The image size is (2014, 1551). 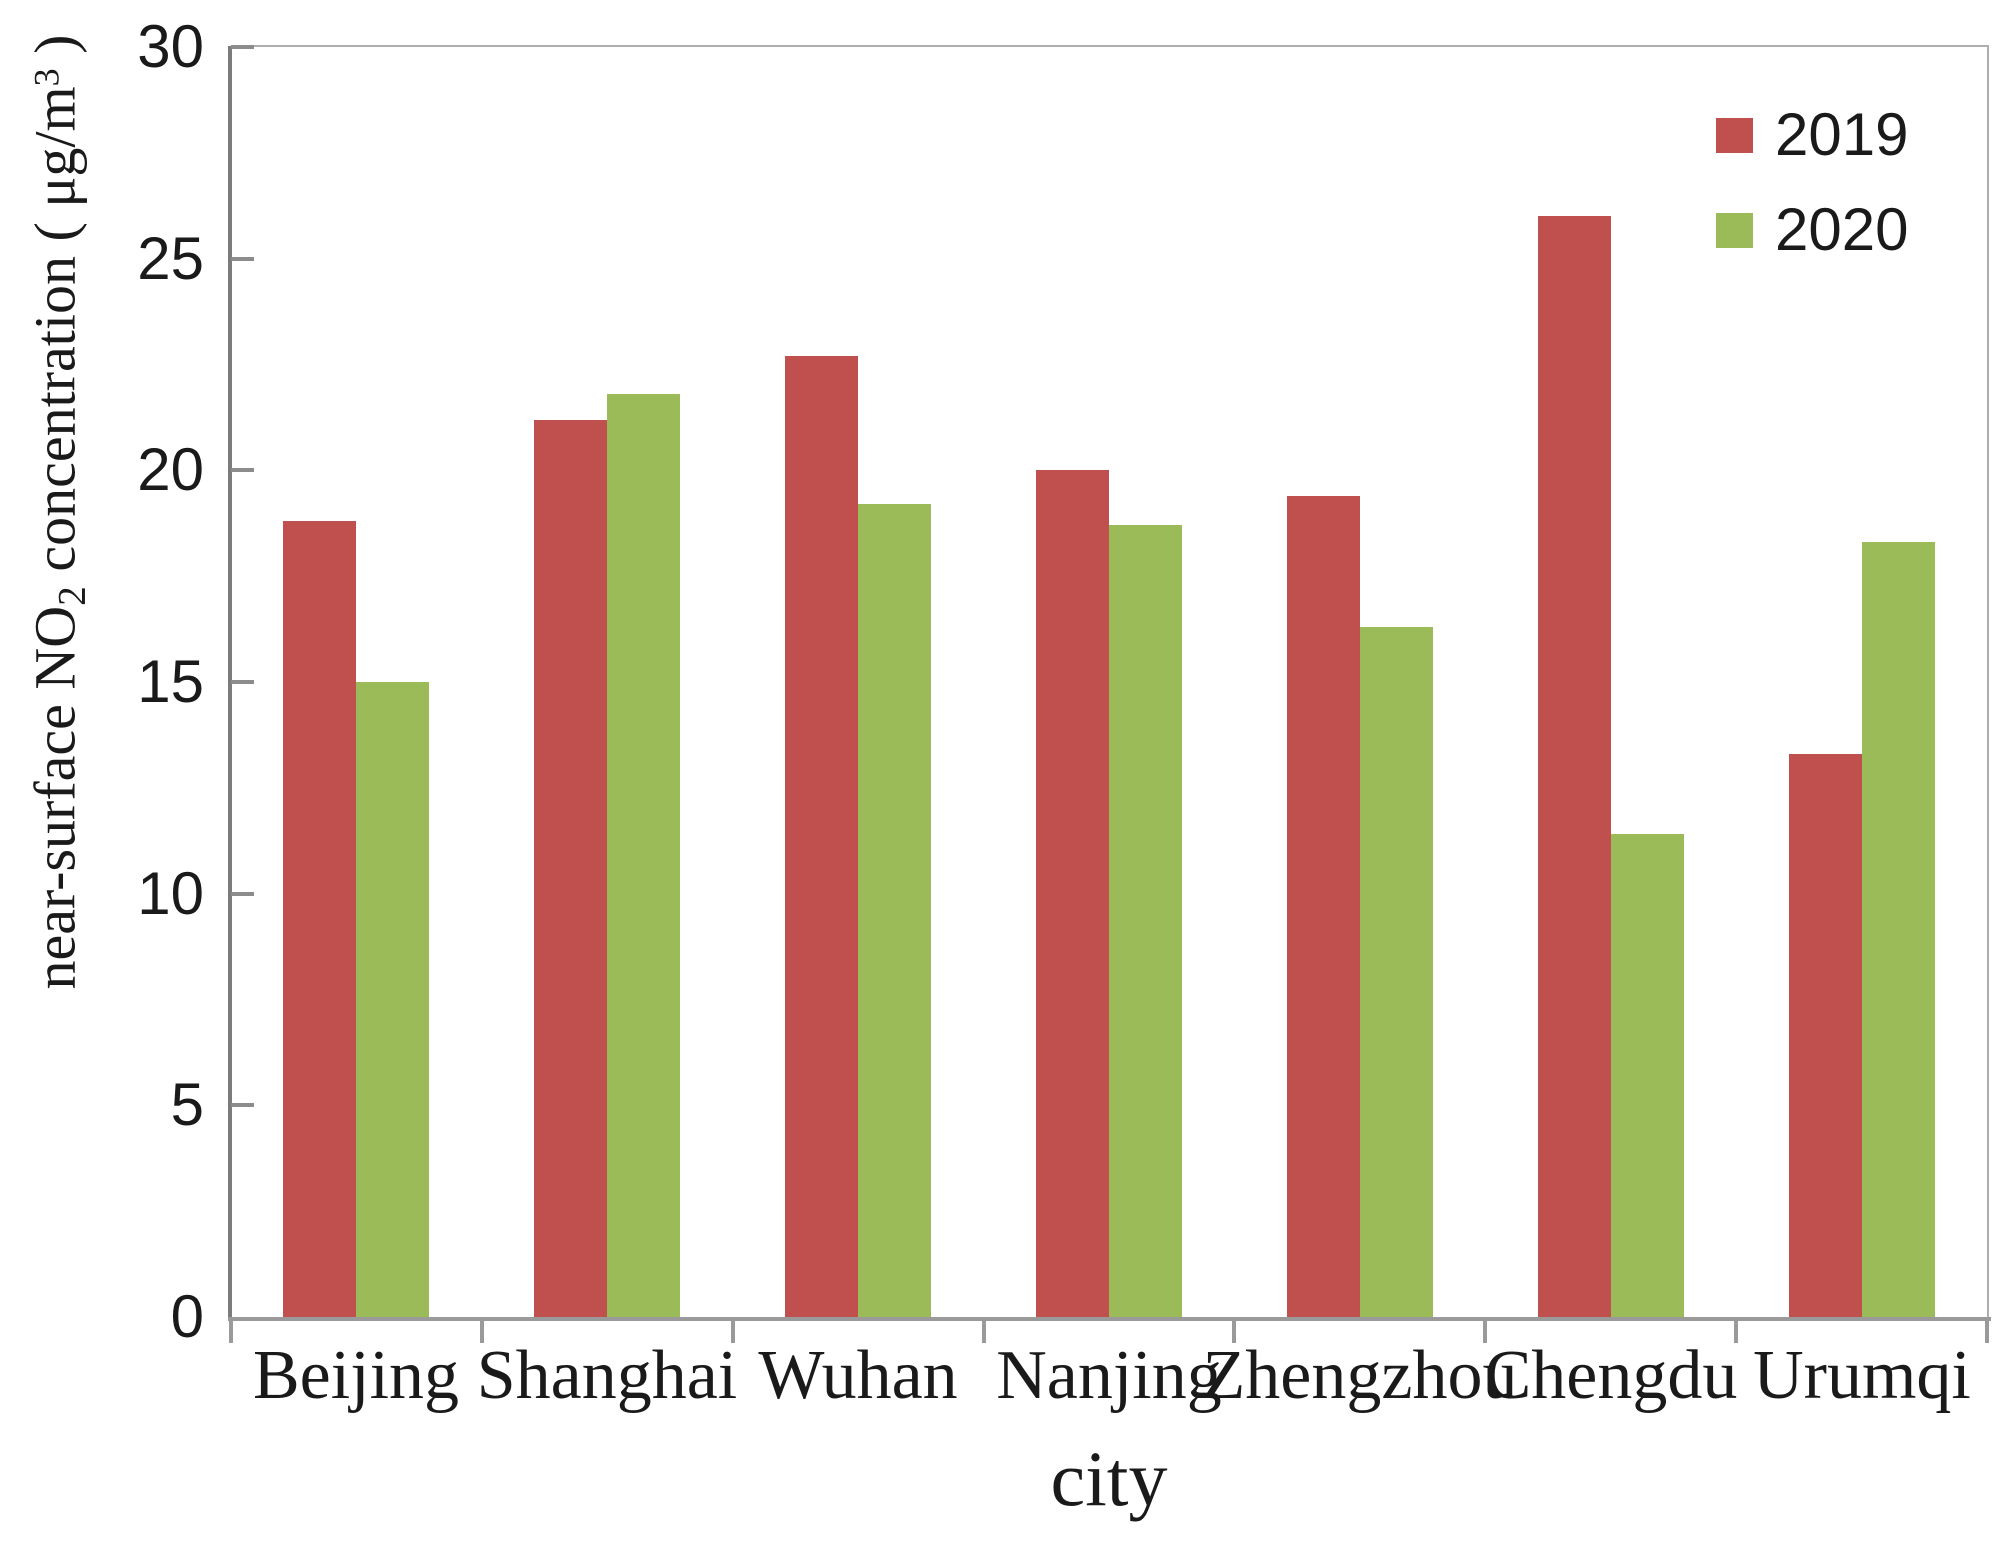 I want to click on x-label-chengdu: Chengdu, so click(x=1611, y=1375).